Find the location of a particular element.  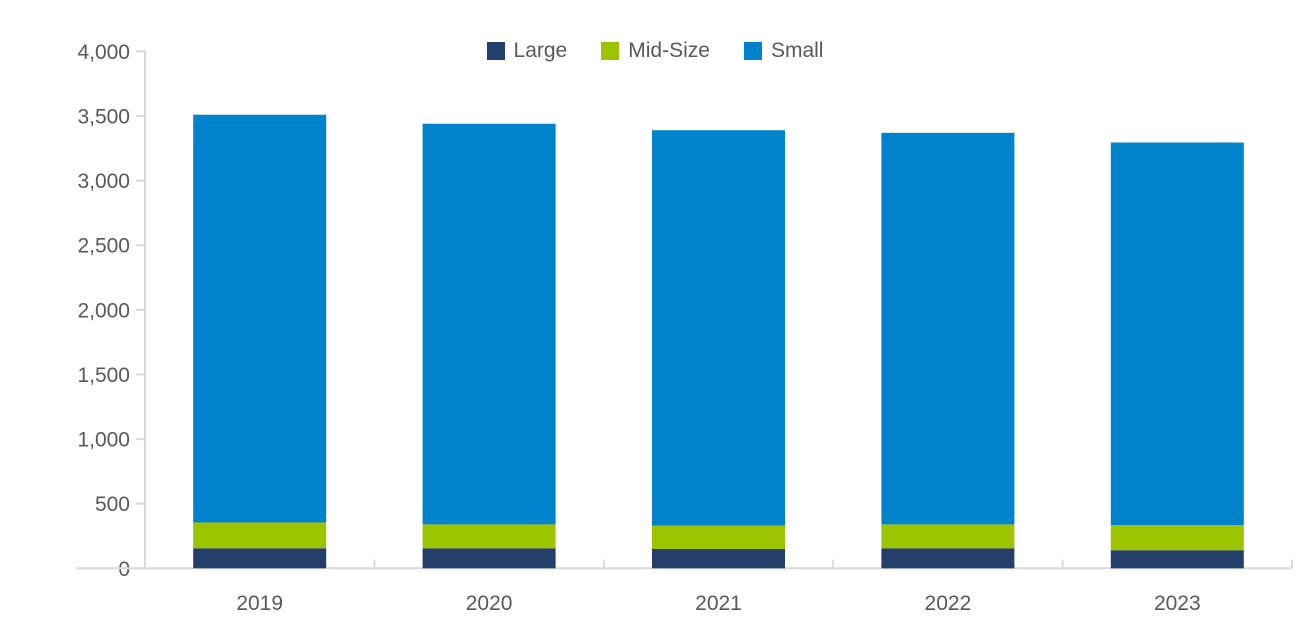

x-axis-category-label: 2021 is located at coordinates (718, 603).